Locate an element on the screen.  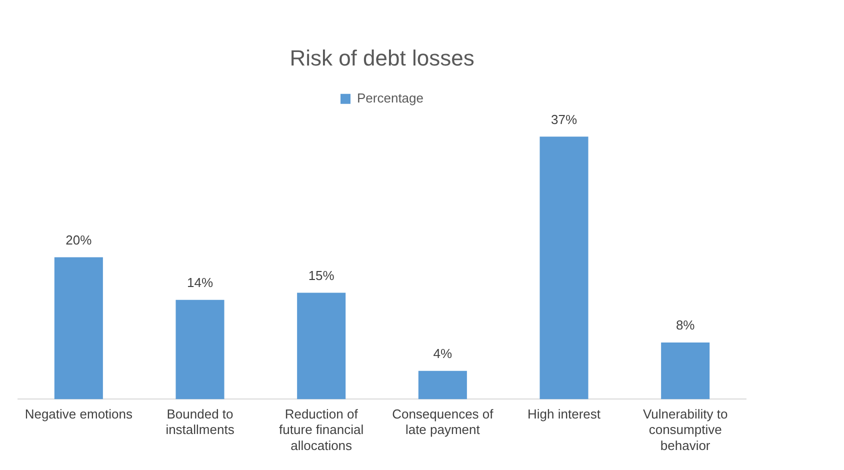
data-label: 14% is located at coordinates (200, 282).